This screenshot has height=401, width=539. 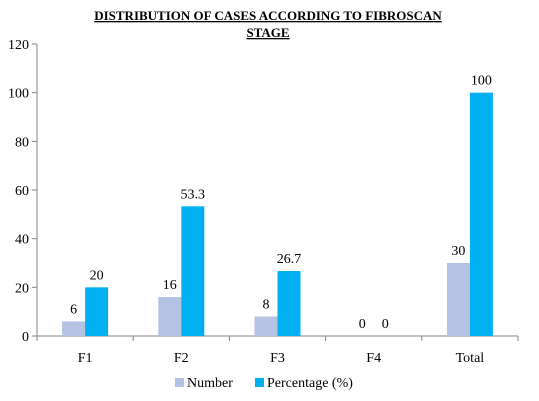 I want to click on y-tick-label: 0, so click(x=25, y=337).